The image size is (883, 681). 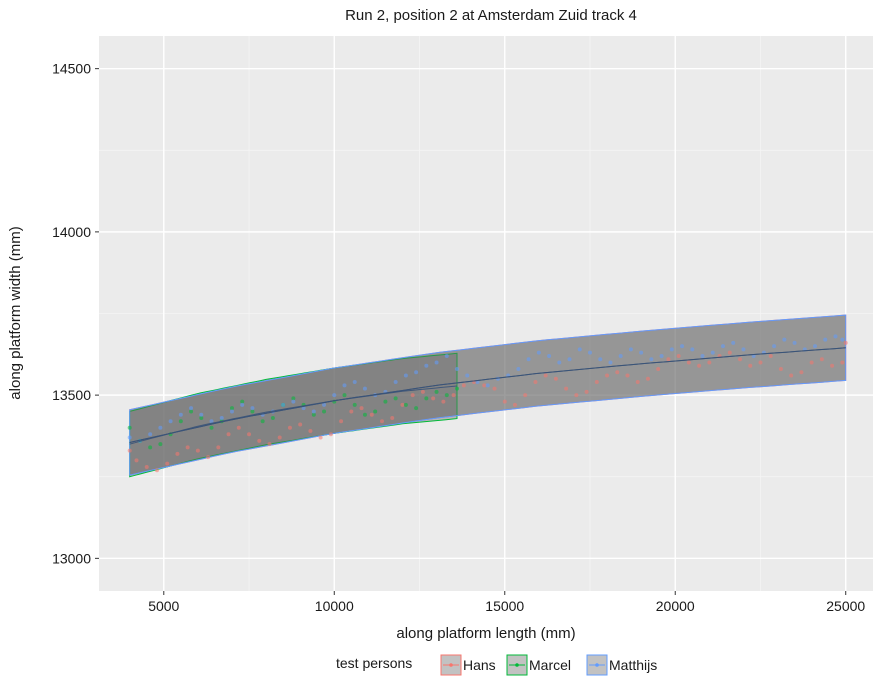 What do you see at coordinates (550, 665) in the screenshot?
I see `legend-label-marcel: Marcel` at bounding box center [550, 665].